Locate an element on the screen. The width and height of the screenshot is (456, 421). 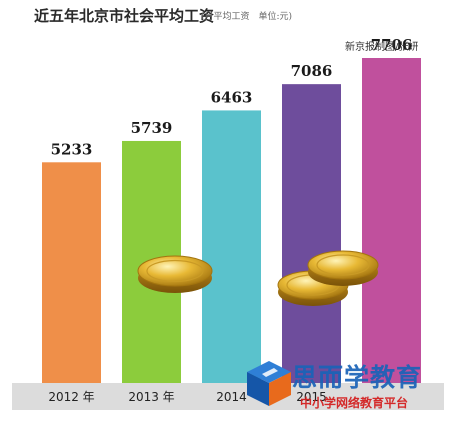
x-tick-label-1: 2012 年 is located at coordinates (71, 397).